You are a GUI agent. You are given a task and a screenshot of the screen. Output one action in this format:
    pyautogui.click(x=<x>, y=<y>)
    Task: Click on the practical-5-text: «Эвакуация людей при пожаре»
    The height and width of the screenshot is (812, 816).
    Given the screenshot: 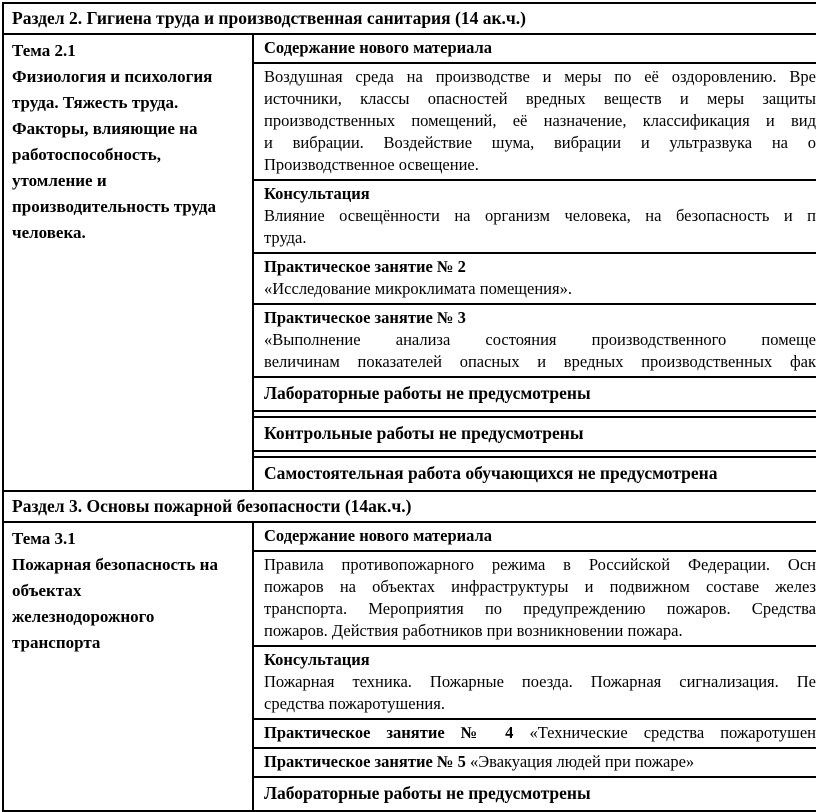 What is the action you would take?
    pyautogui.click(x=582, y=761)
    